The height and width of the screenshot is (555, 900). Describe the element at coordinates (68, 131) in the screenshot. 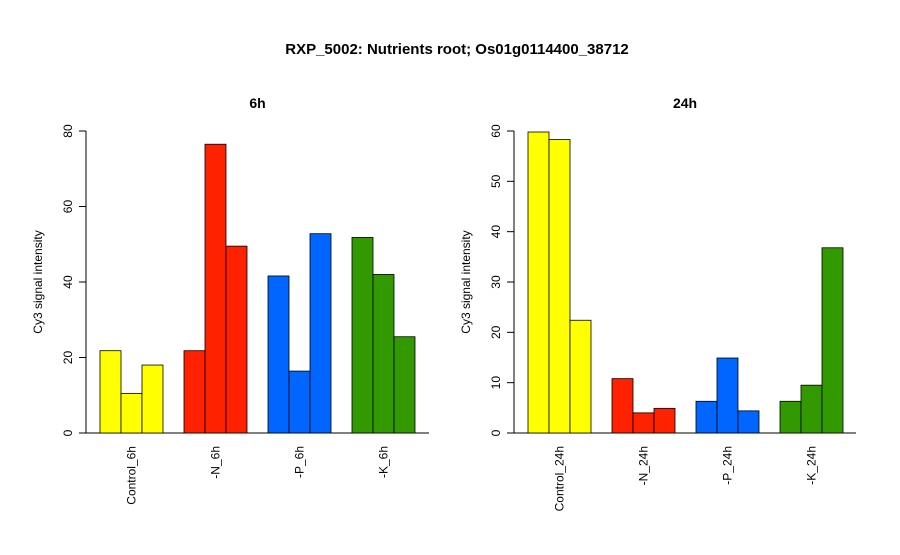

I see `y-tick-label: 80` at that location.